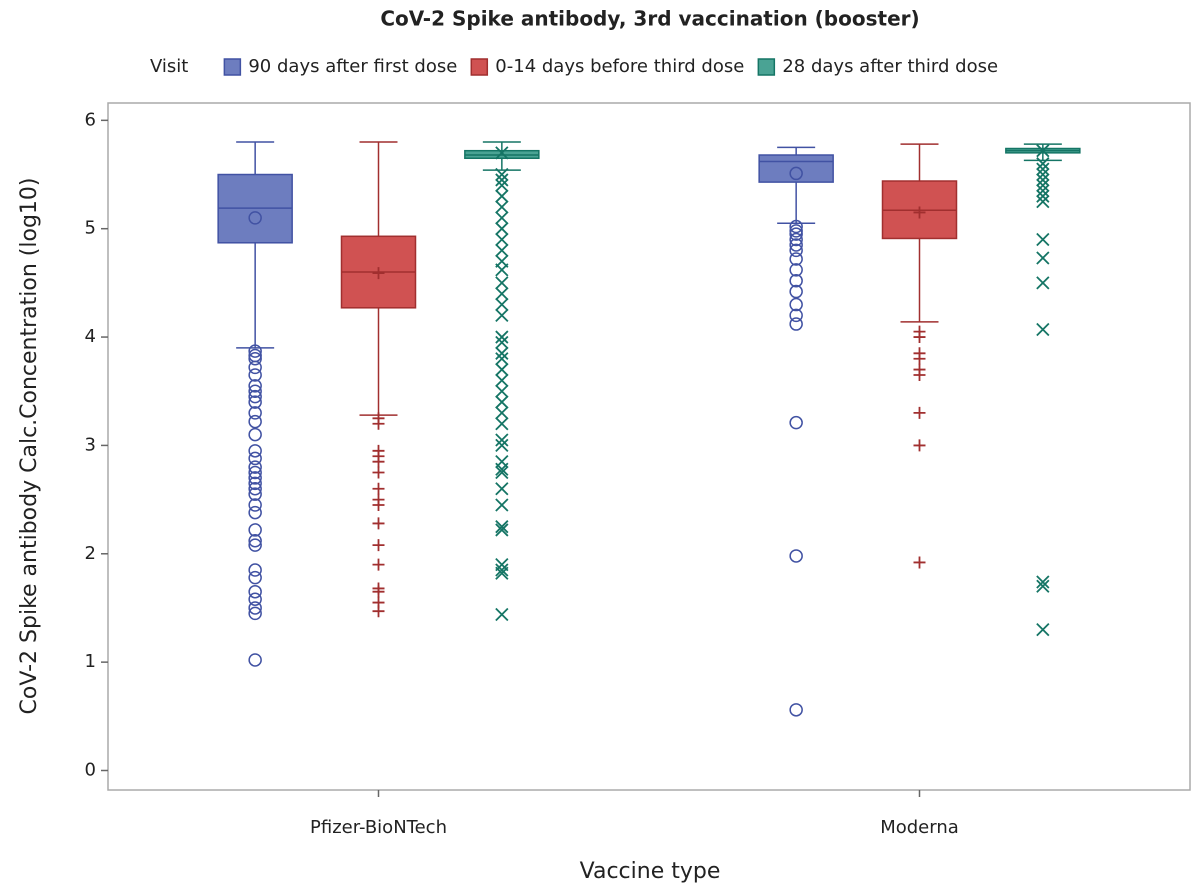 Image resolution: width=1192 pixels, height=891 pixels. What do you see at coordinates (90, 661) in the screenshot?
I see `y-tick-label: 1` at bounding box center [90, 661].